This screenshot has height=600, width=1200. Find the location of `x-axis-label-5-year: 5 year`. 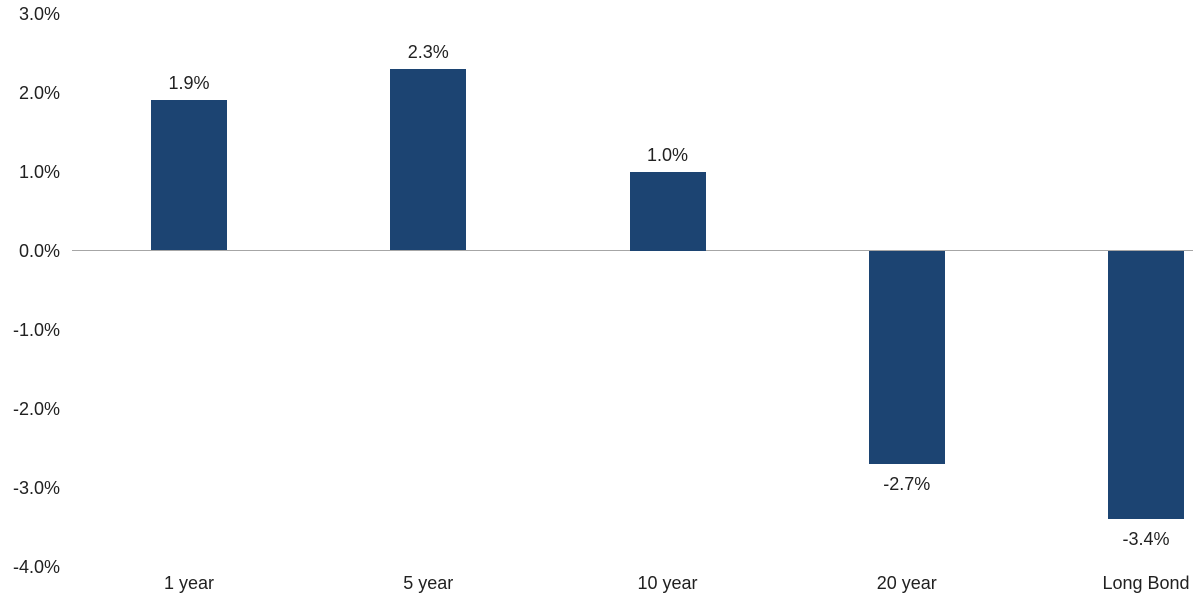

x-axis-label-5-year: 5 year is located at coordinates (428, 583).